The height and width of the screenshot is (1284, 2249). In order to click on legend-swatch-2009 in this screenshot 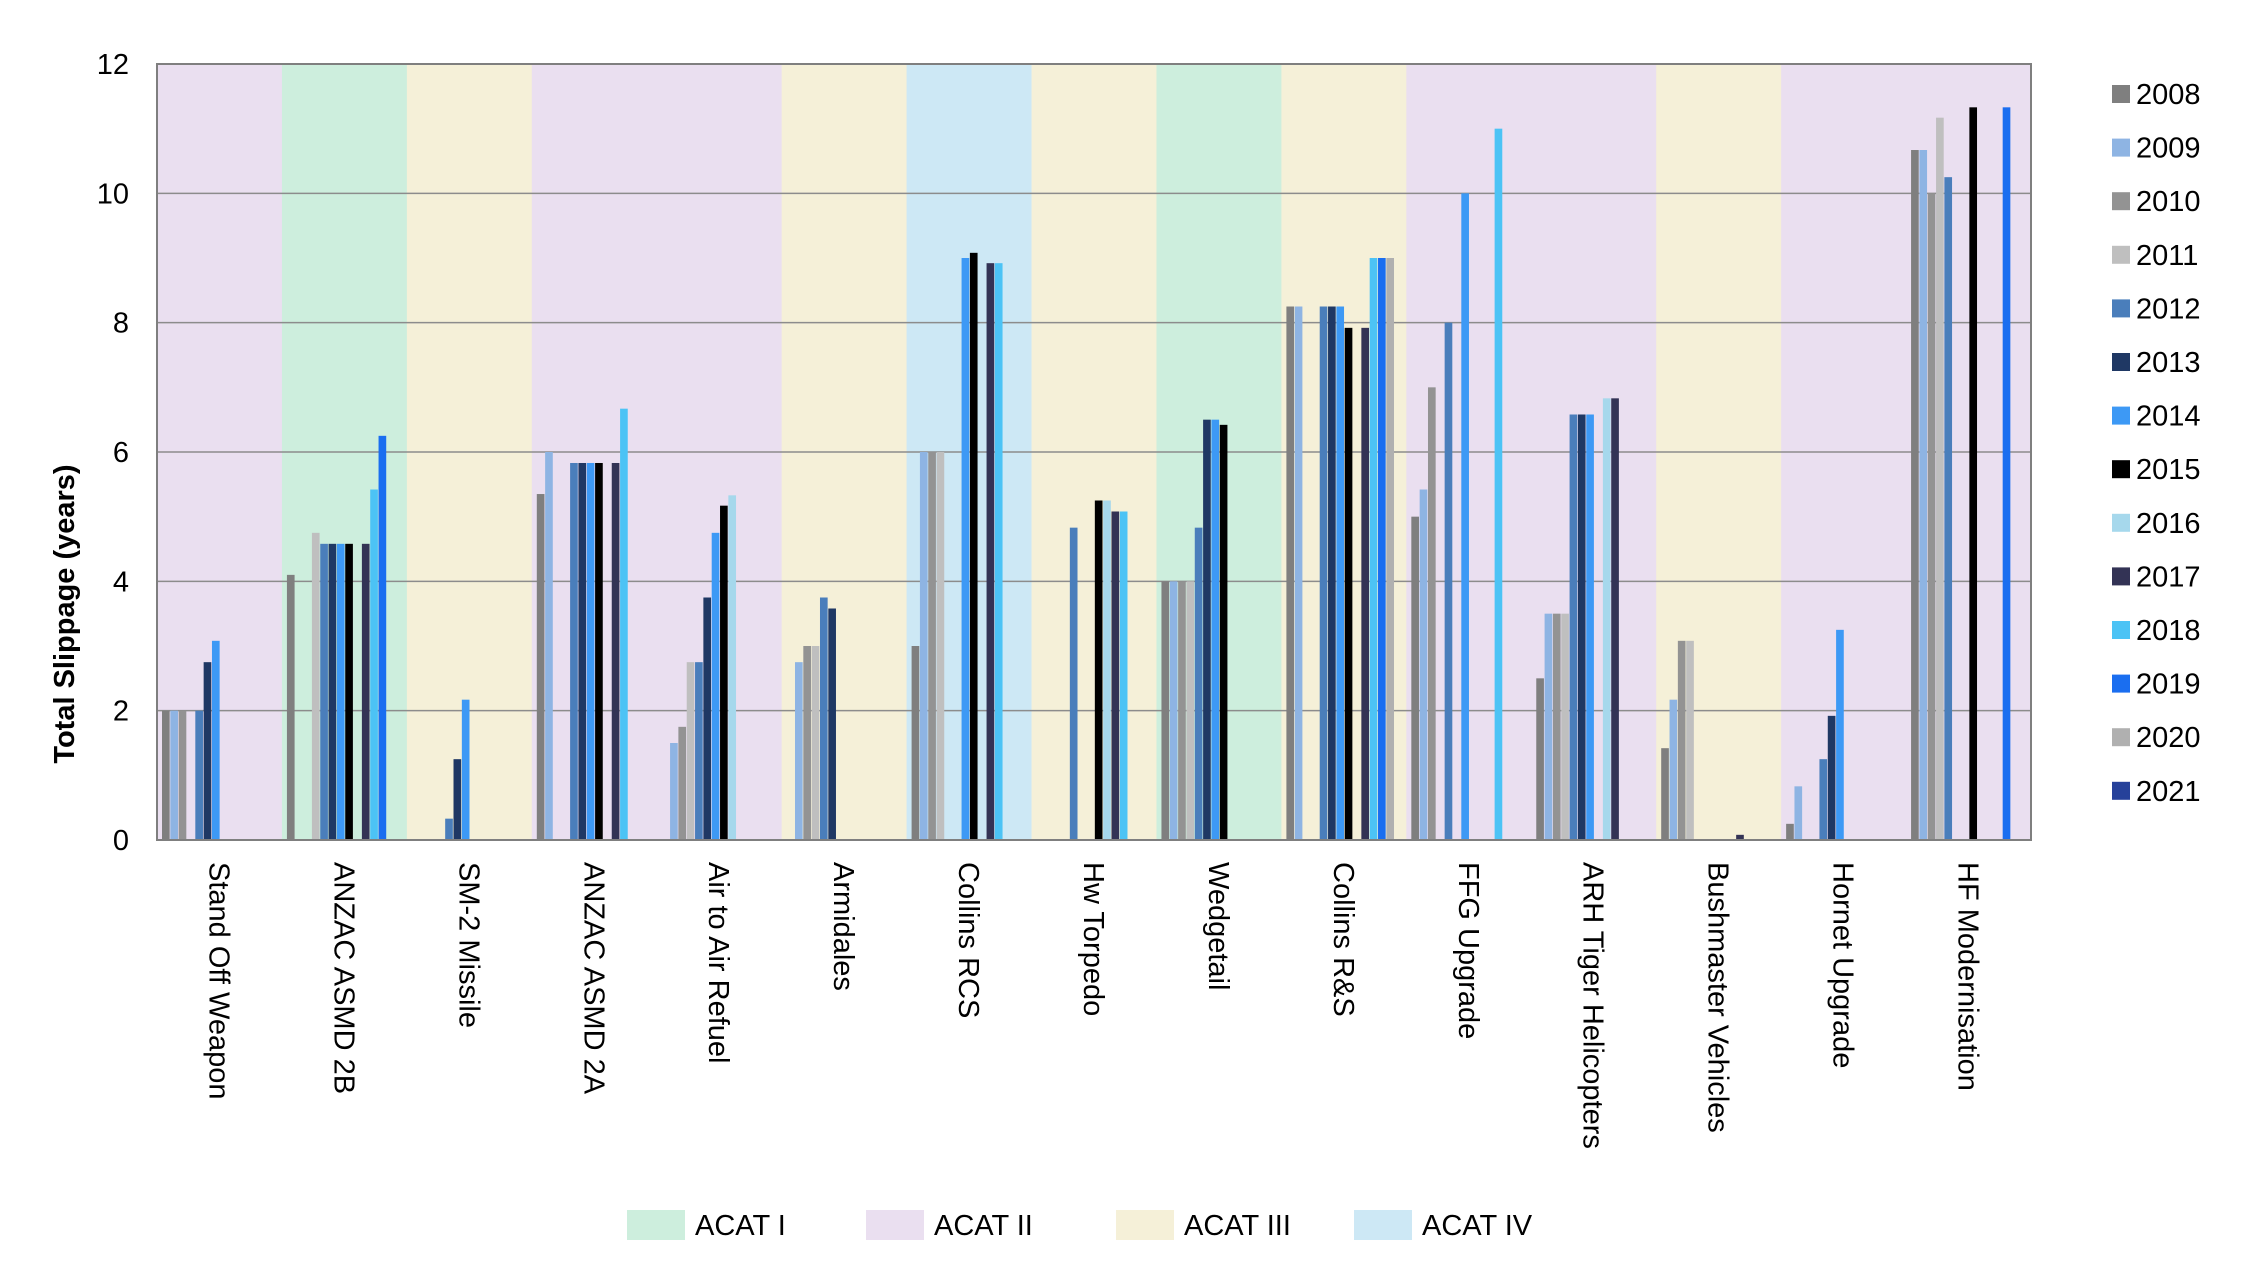, I will do `click(2121, 147)`.